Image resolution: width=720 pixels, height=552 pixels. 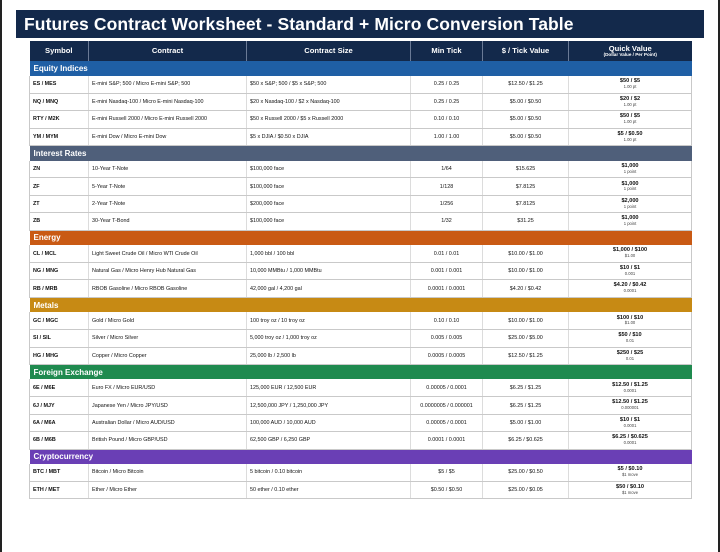 What do you see at coordinates (360, 372) in the screenshot?
I see `section-row: Foreign Exchange` at bounding box center [360, 372].